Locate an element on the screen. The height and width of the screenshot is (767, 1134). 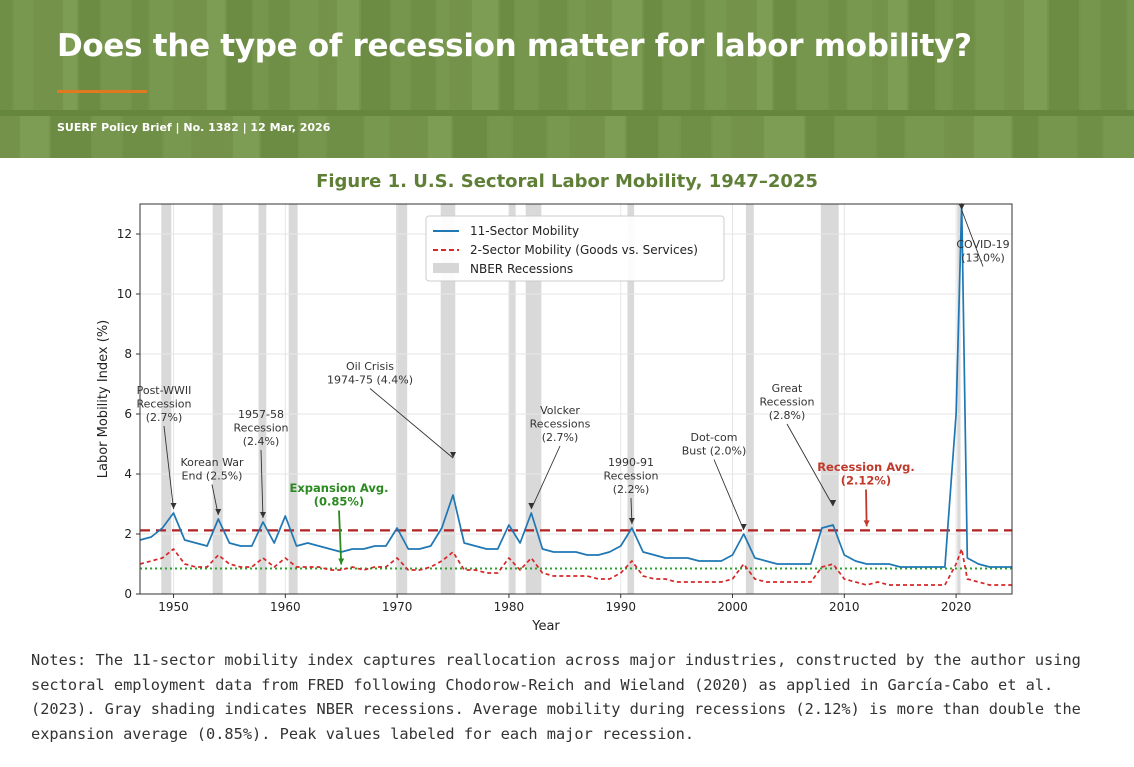
annotation-label: Korean War is located at coordinates (212, 462).